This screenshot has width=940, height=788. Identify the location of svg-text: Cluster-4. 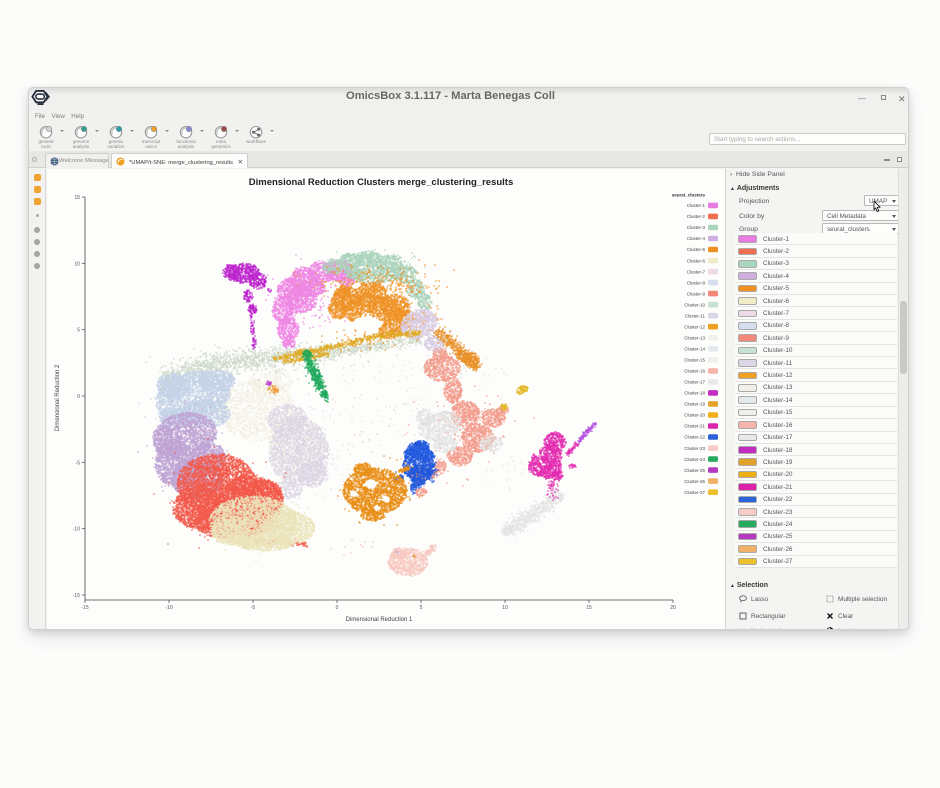
(696, 238).